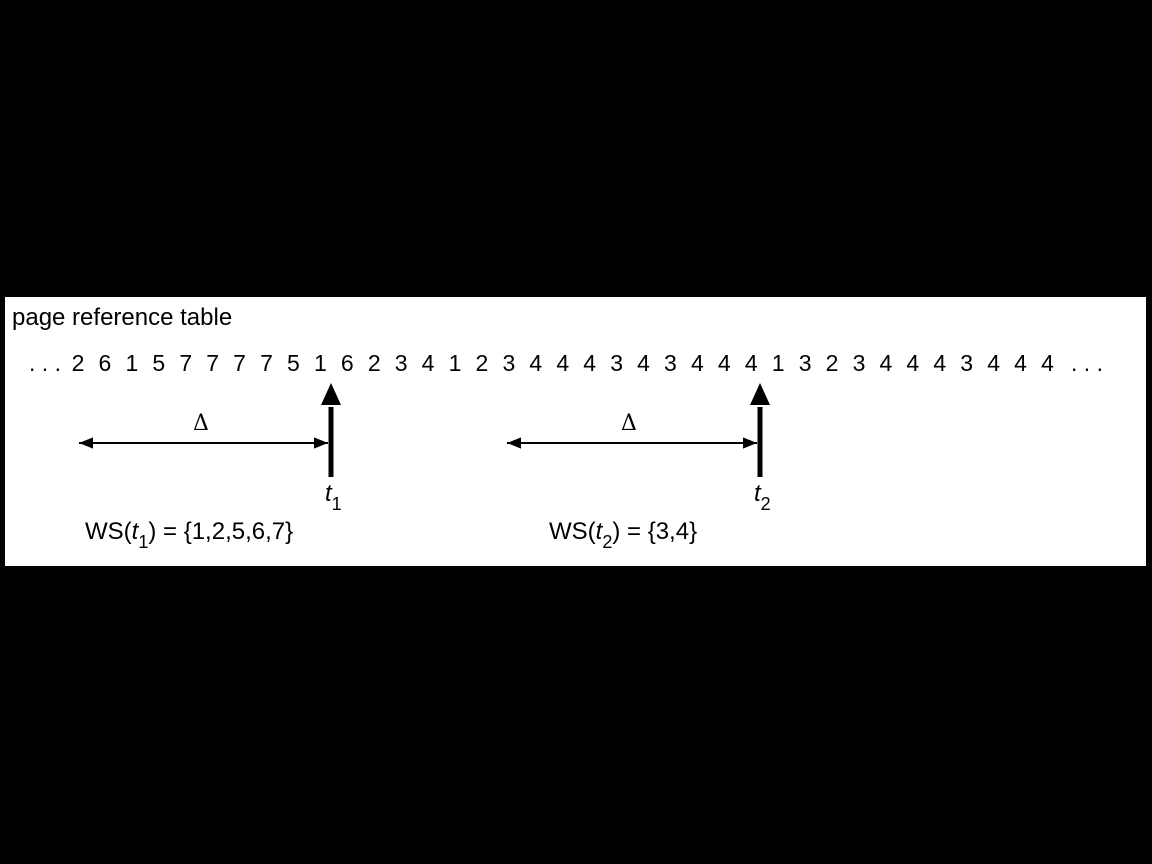 The image size is (1152, 864). Describe the element at coordinates (105, 363) in the screenshot. I see `page-ref-1: 6` at that location.